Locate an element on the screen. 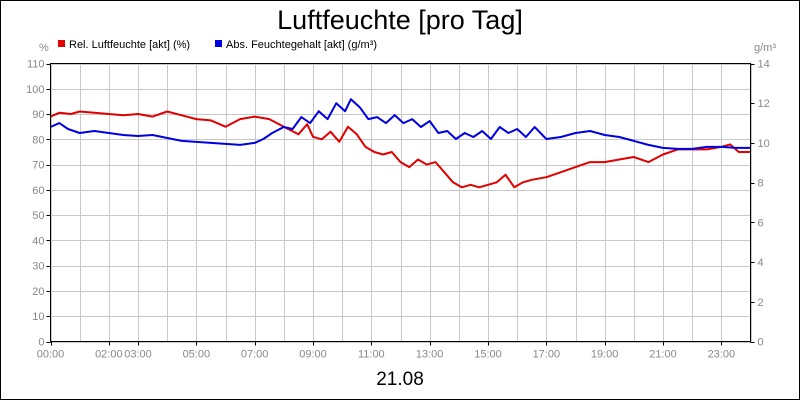  legend-label-rel-humidity: Rel. Luftfeuchte [akt] (%) is located at coordinates (129, 45).